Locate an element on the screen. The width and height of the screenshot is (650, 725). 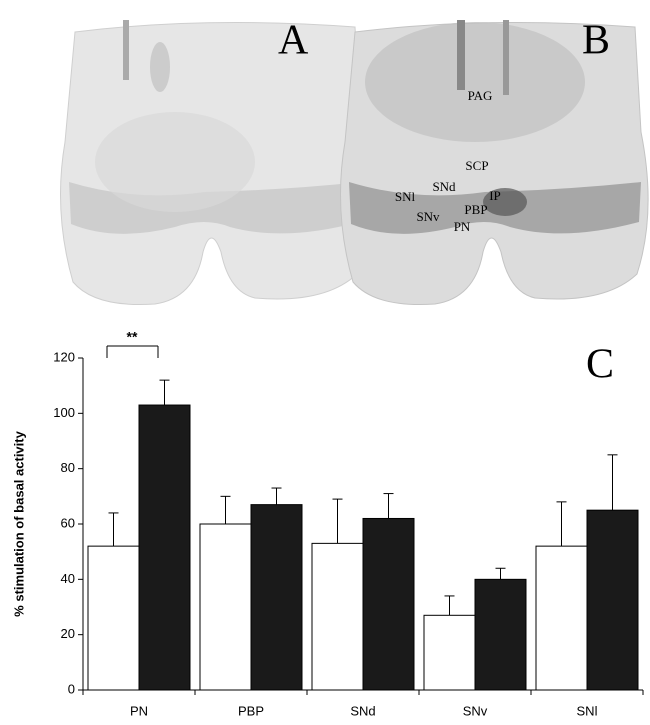
x-tick-label: PN is located at coordinates (139, 710).